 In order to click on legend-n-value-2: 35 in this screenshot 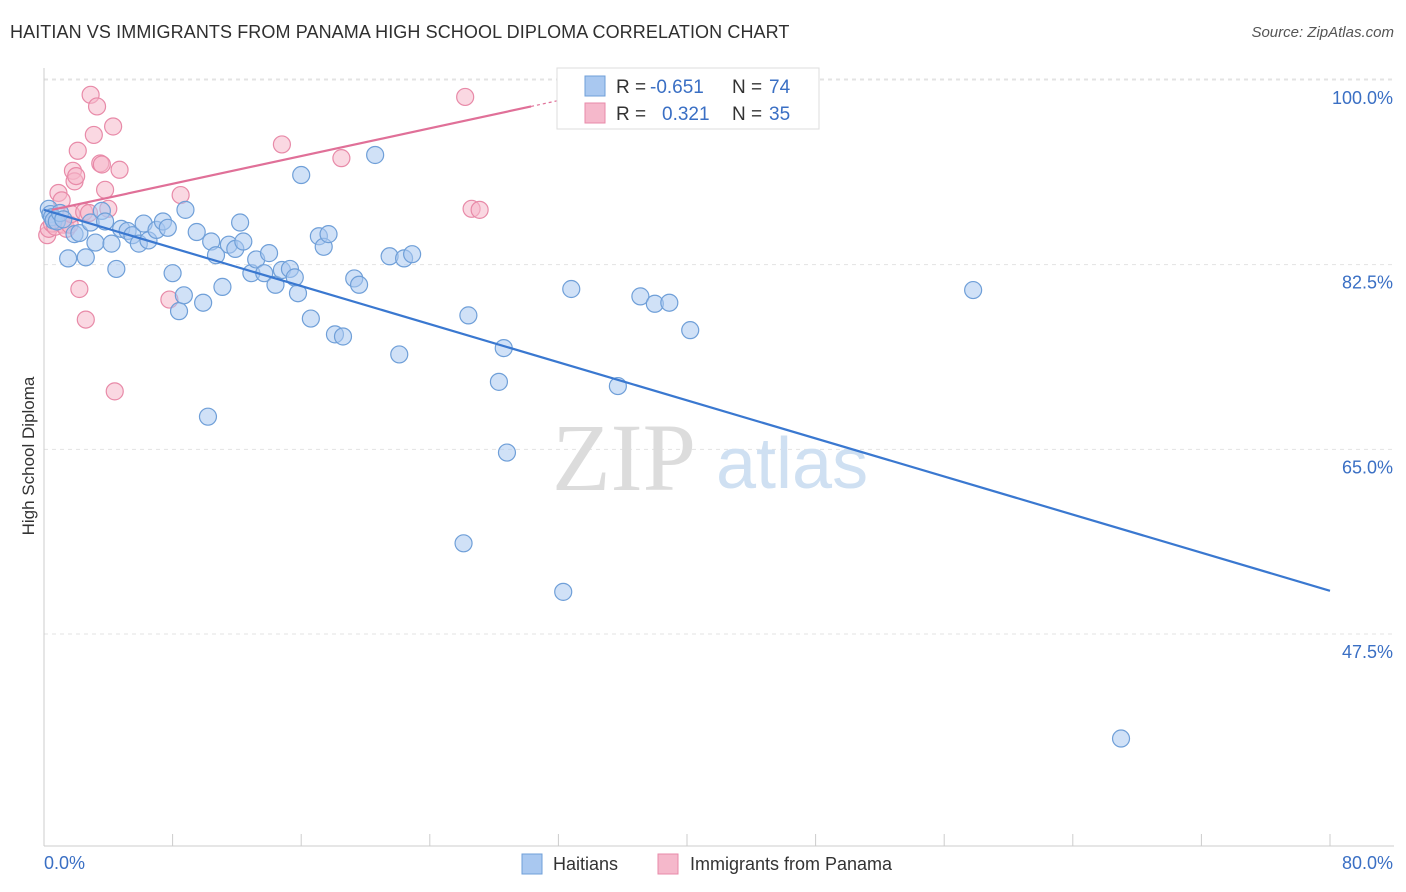, I will do `click(779, 114)`.